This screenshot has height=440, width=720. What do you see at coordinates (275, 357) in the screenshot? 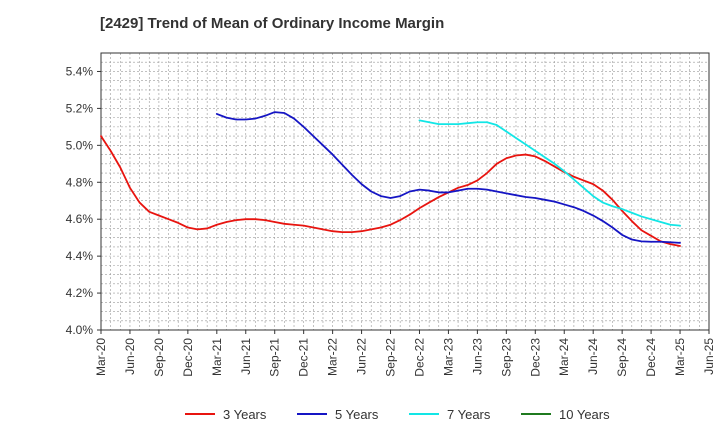
I see `x-tick-label: Sep-21` at bounding box center [275, 357].